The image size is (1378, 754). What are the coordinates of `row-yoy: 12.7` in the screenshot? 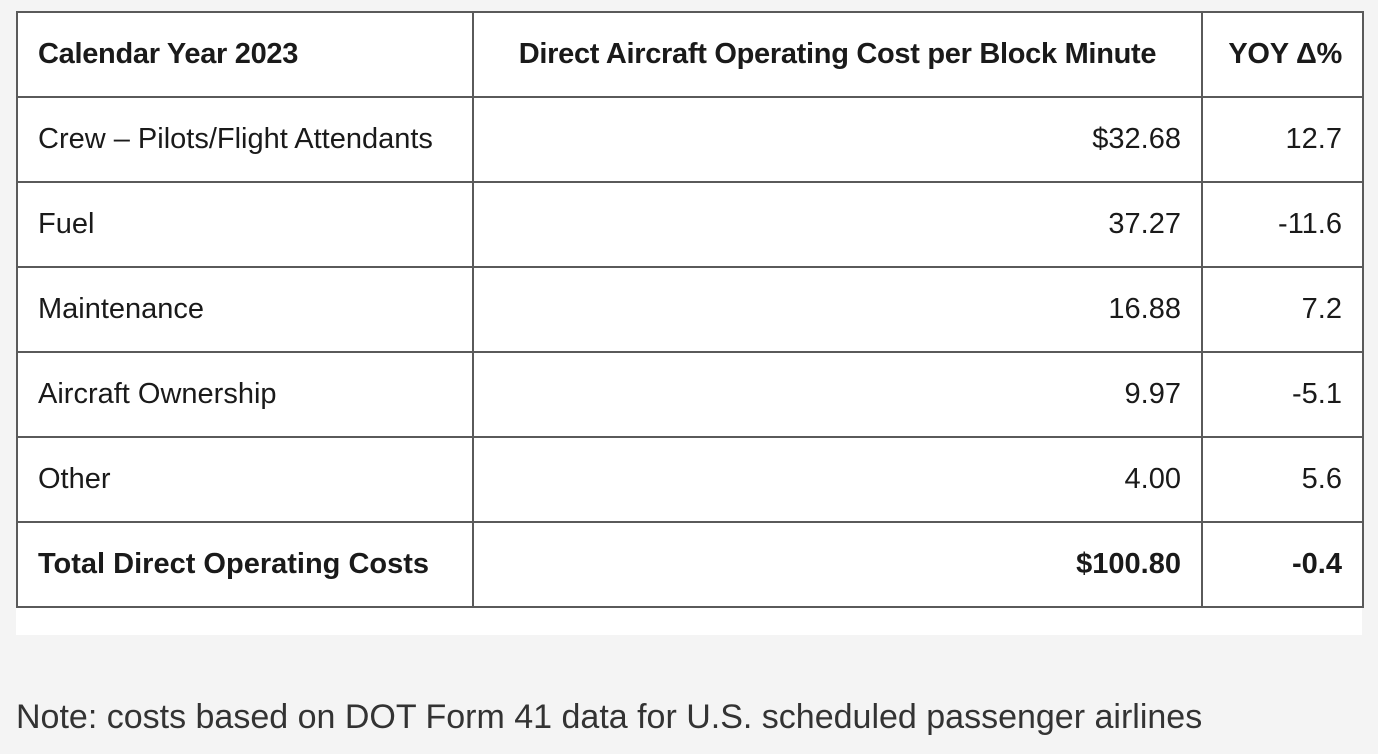 It's located at (1282, 139).